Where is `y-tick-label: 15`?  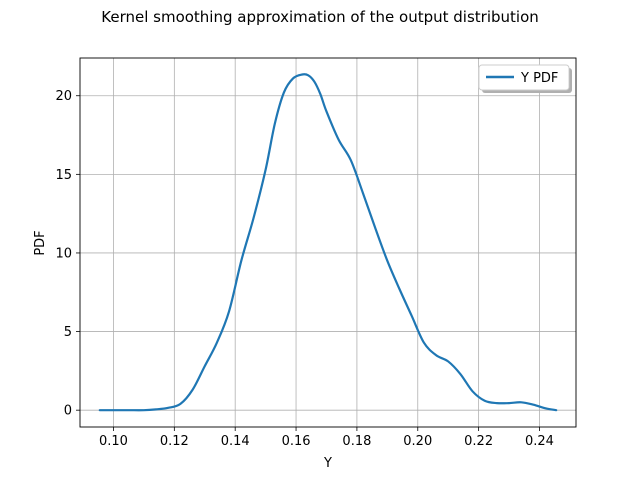
y-tick-label: 15 is located at coordinates (63, 175).